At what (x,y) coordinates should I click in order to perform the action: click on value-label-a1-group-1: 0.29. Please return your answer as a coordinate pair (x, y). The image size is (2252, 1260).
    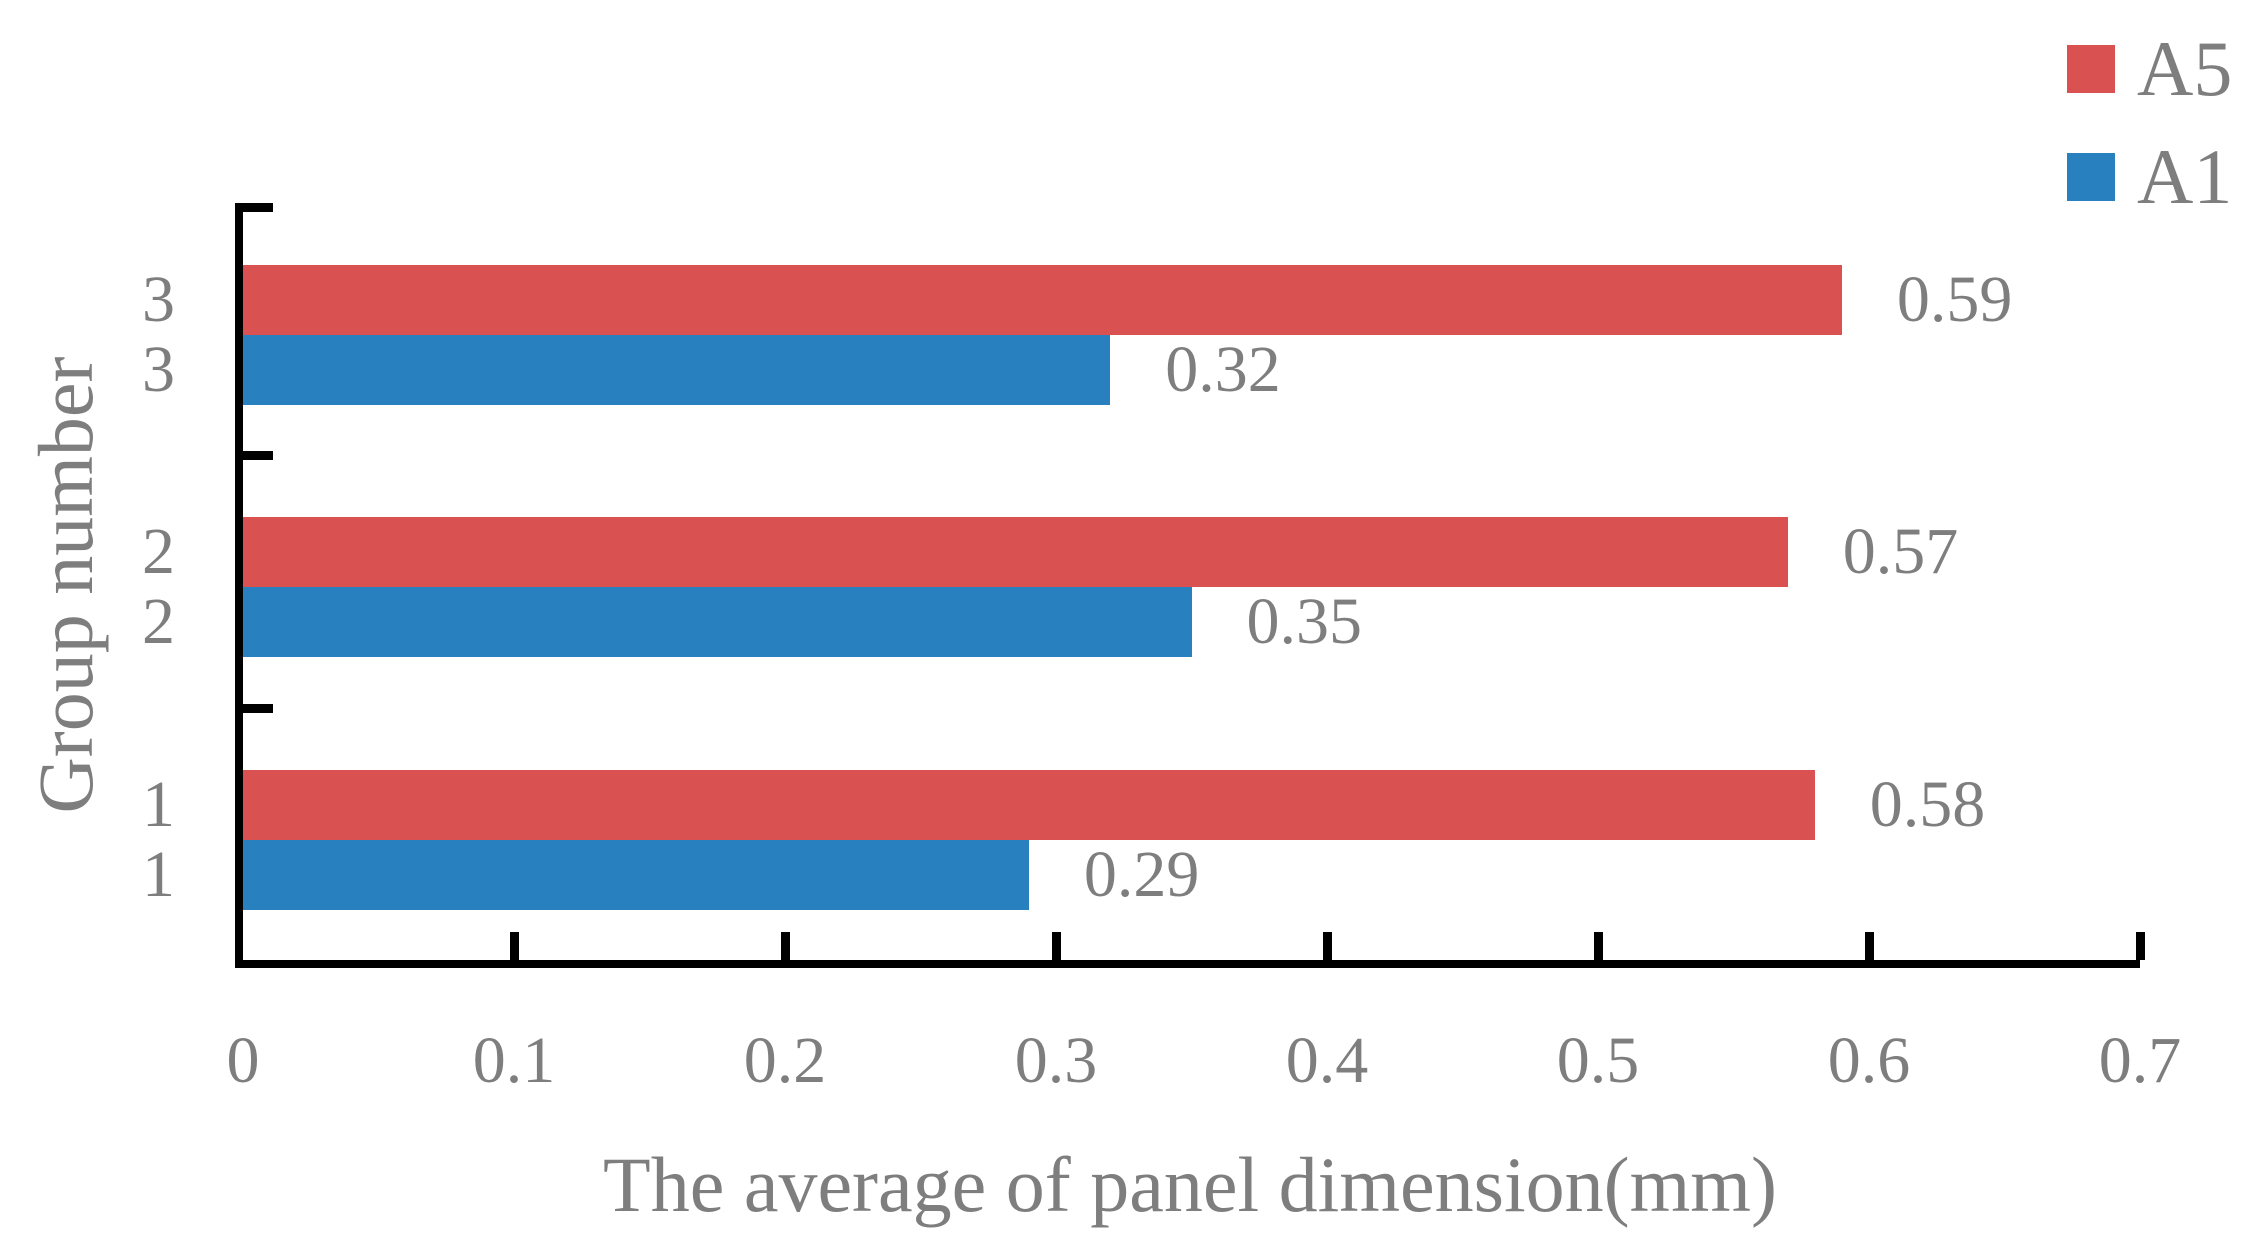
    Looking at the image, I should click on (1141, 874).